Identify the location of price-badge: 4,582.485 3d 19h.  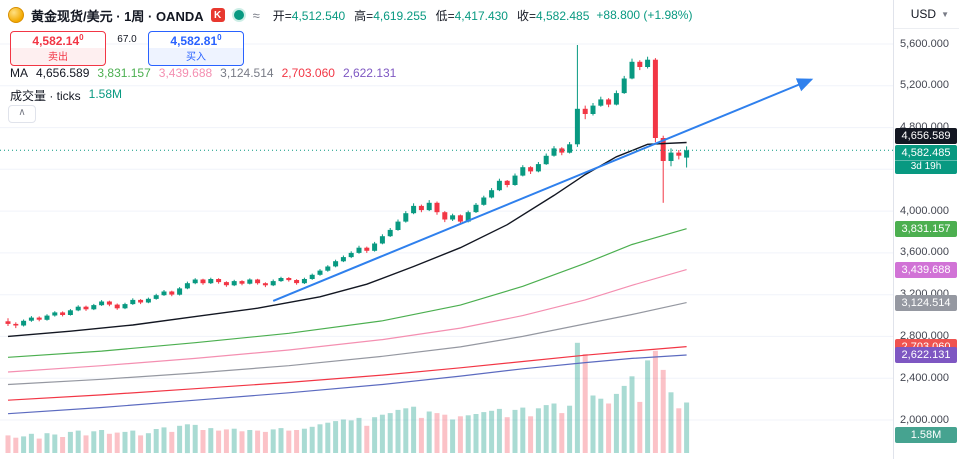
(926, 160).